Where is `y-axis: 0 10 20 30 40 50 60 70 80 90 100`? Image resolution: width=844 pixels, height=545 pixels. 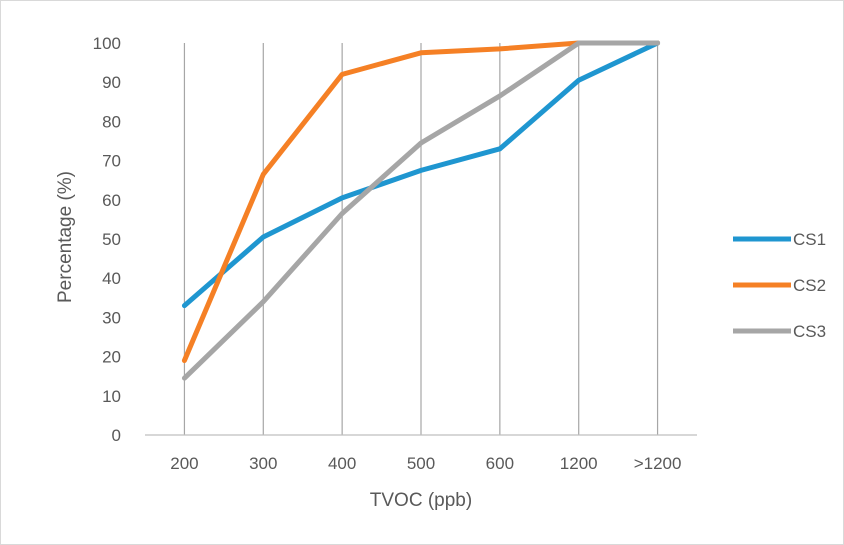
y-axis: 0 10 20 30 40 50 60 70 80 90 100 is located at coordinates (107, 239).